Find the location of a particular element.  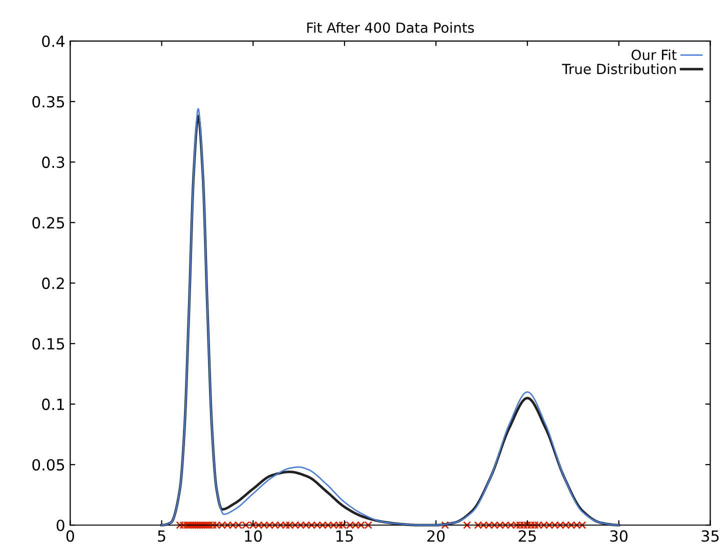

legend-label: True Distribution is located at coordinates (619, 68).